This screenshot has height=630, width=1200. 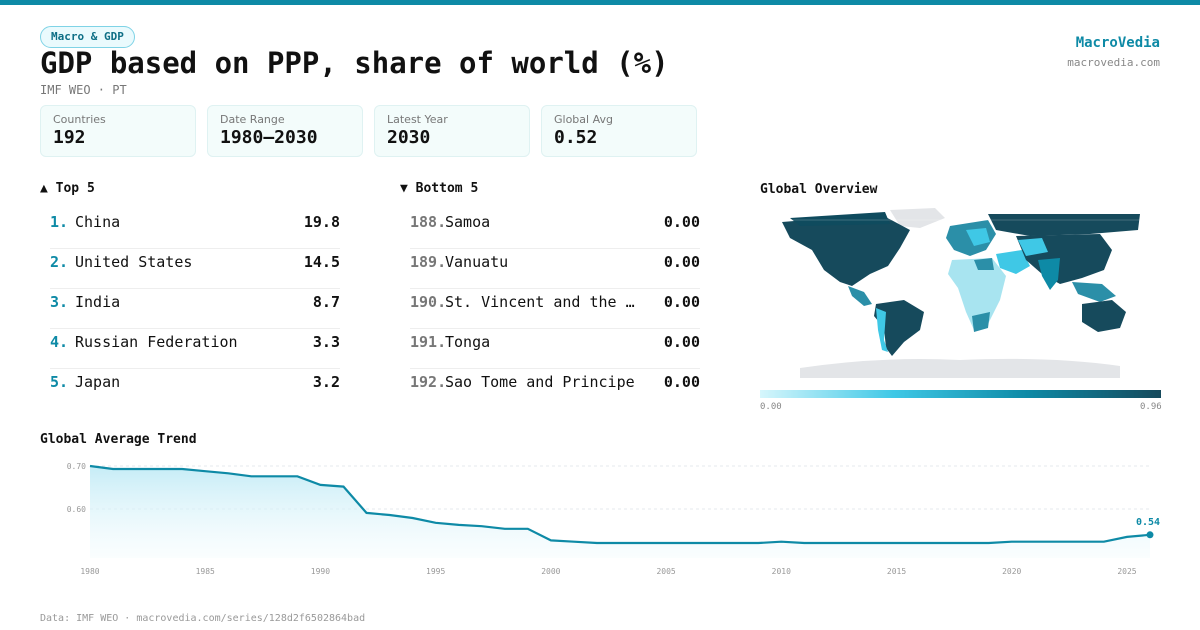 What do you see at coordinates (550, 571) in the screenshot?
I see `x-tick-label: 2000` at bounding box center [550, 571].